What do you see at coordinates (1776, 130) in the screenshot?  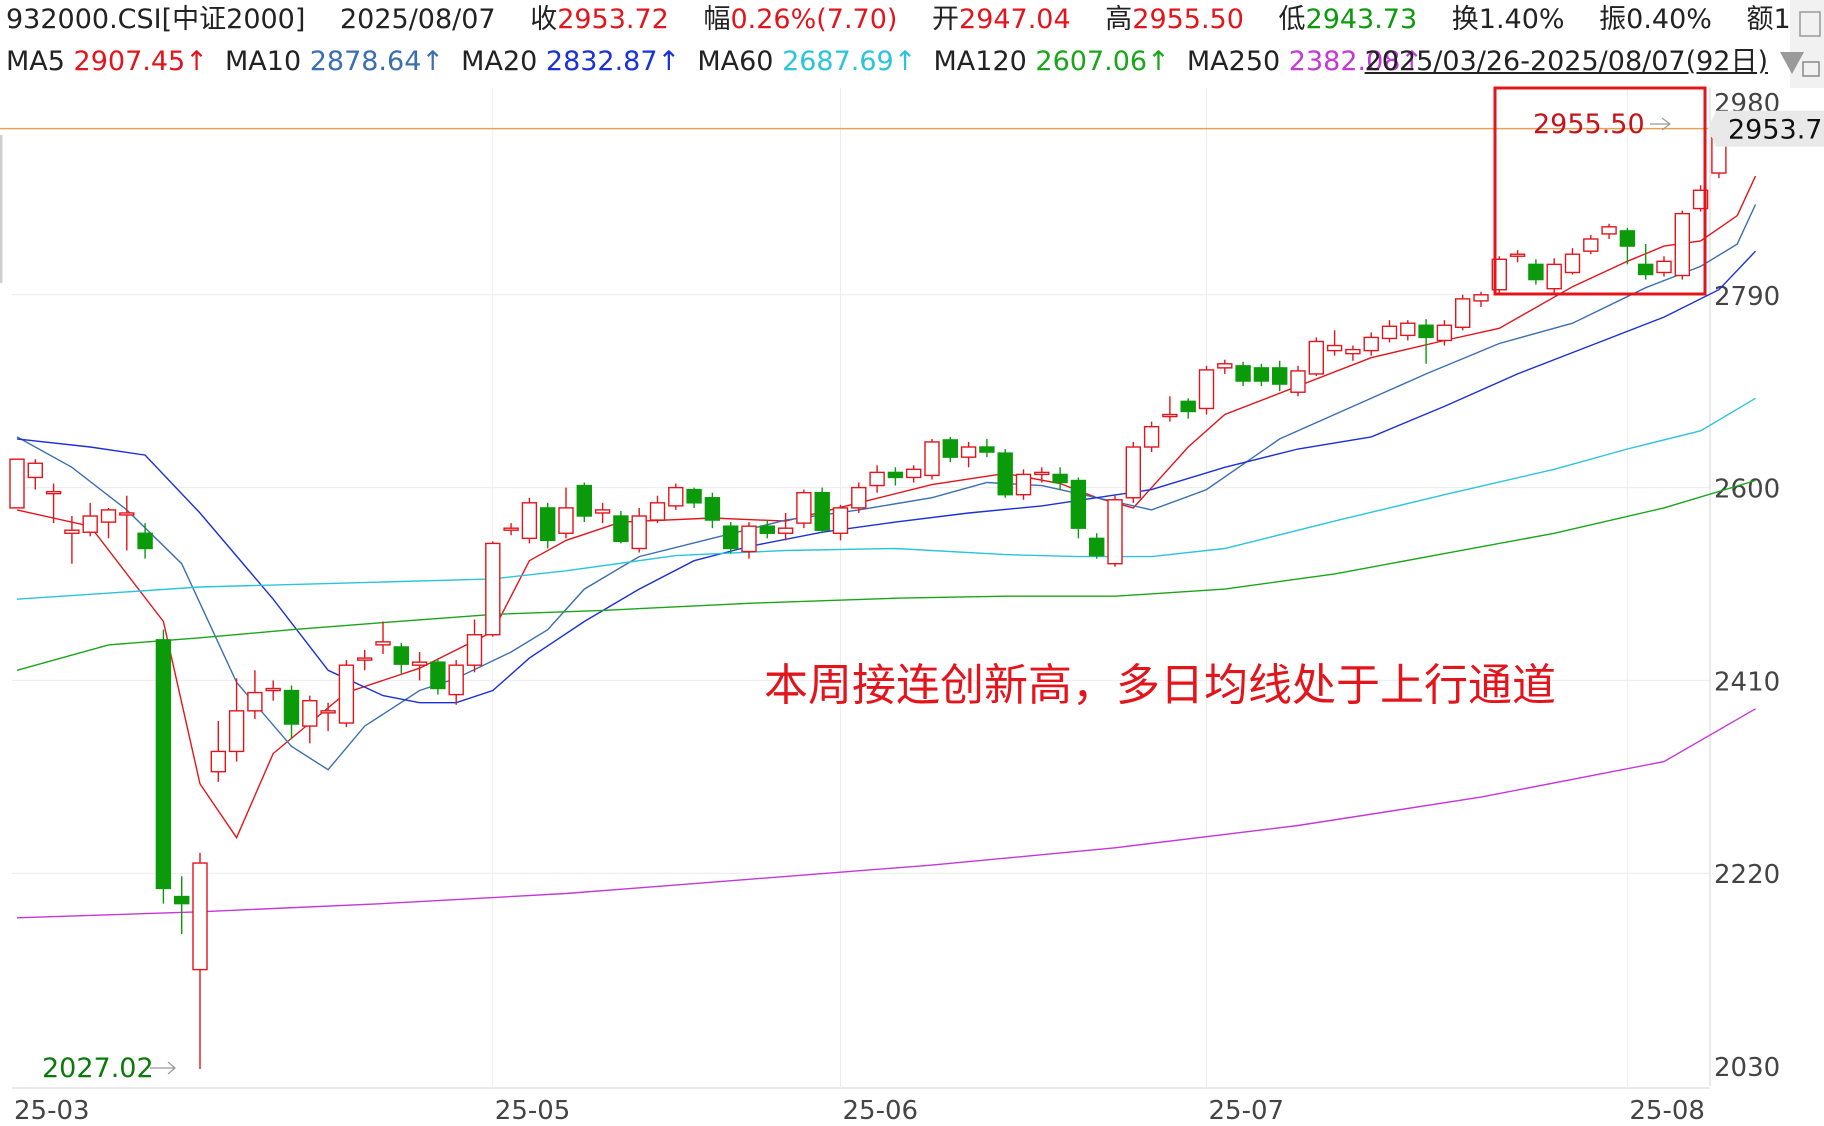 I see `last-price-tag: 2953.72` at bounding box center [1776, 130].